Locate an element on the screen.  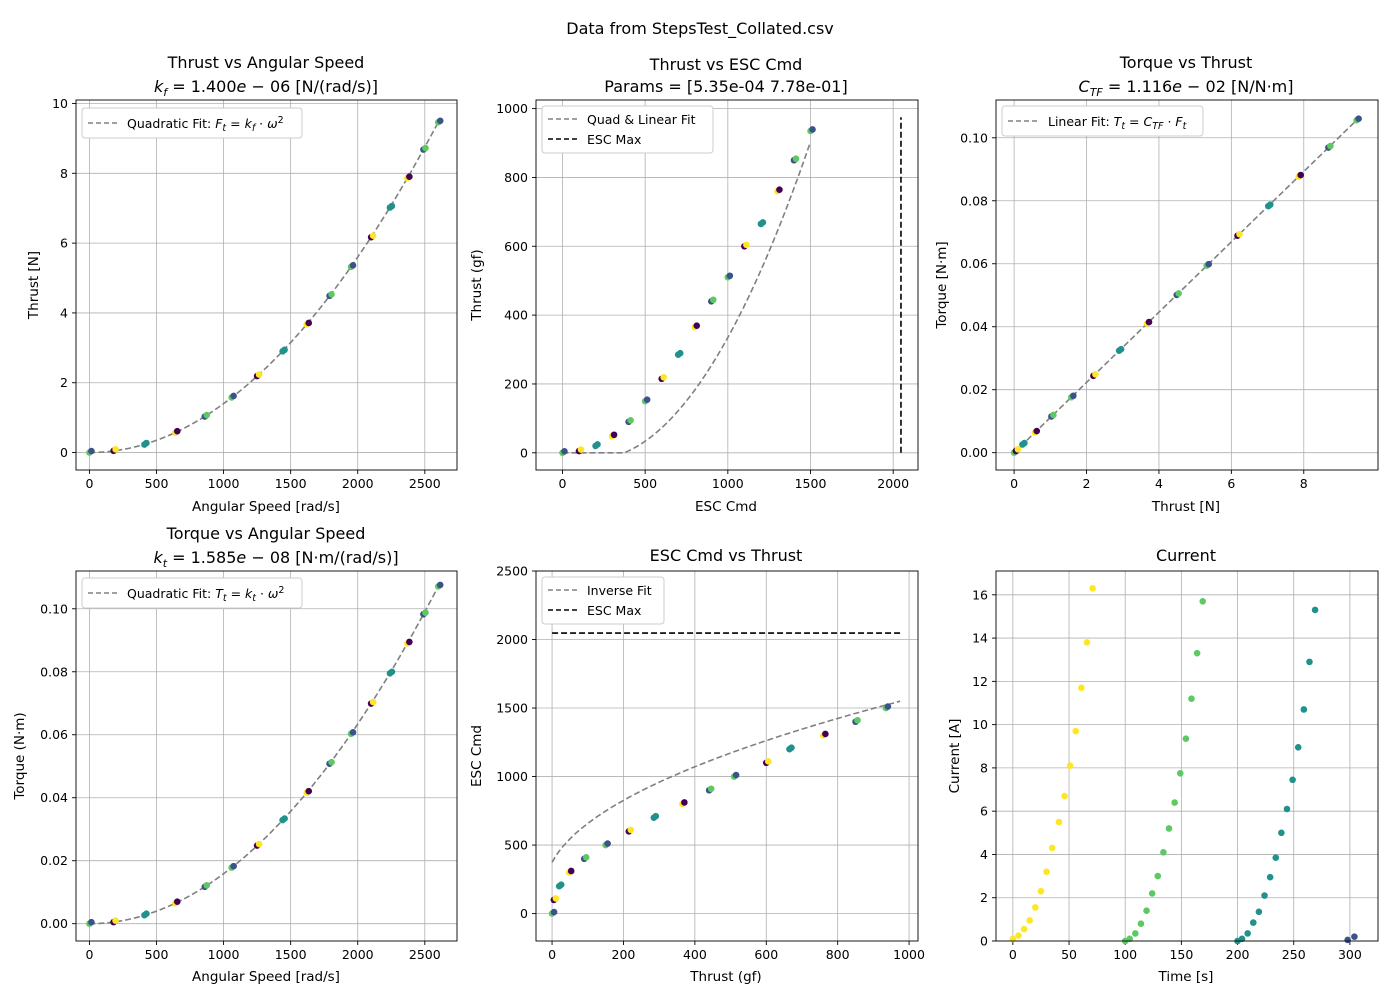
x-tick-label: 0 is located at coordinates (1013, 954).